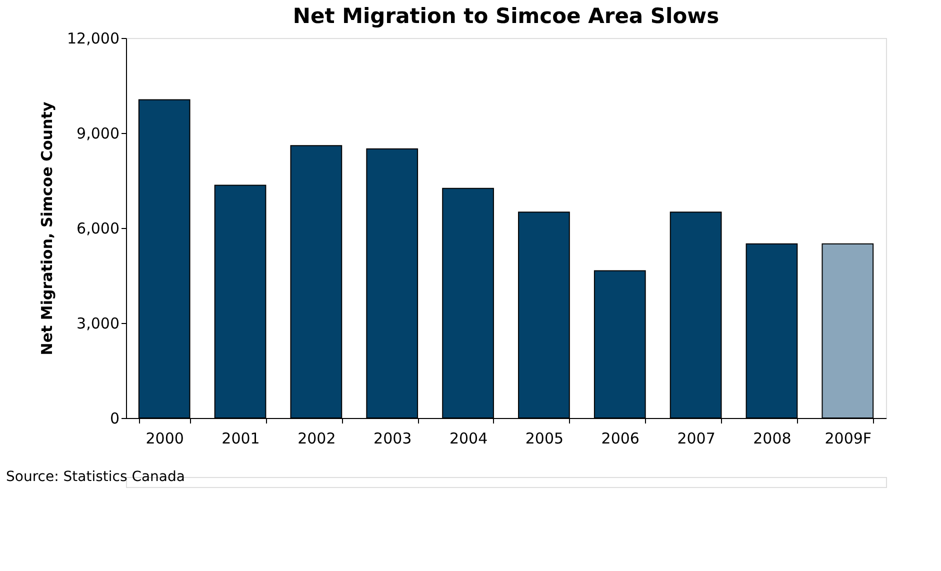 The height and width of the screenshot is (571, 941). Describe the element at coordinates (98, 229) in the screenshot. I see `y-tick-label: 6,000` at that location.